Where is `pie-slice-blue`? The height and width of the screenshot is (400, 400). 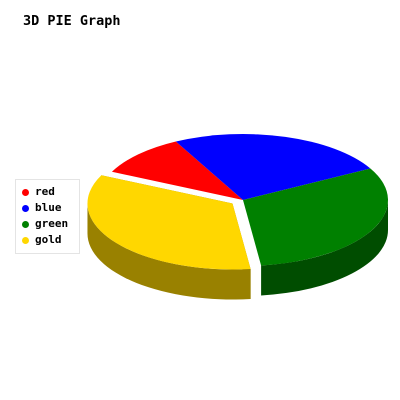
pie-slice-blue is located at coordinates (273, 167).